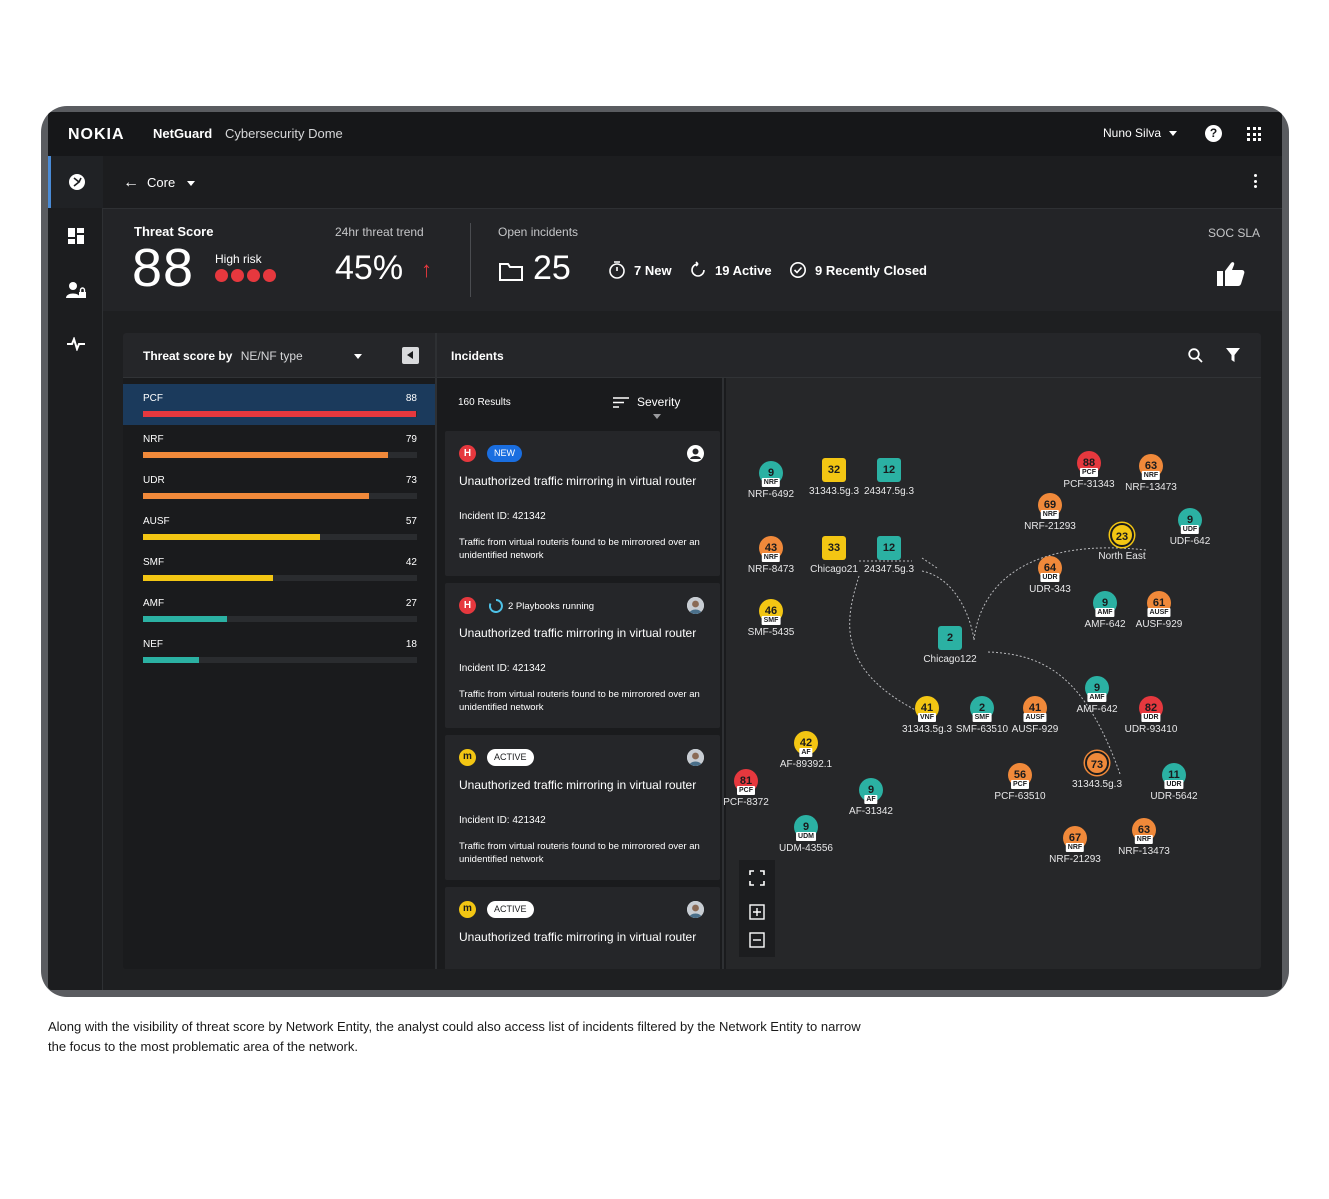  Describe the element at coordinates (982, 709) in the screenshot. I see `node-marker: 2 SMF` at that location.